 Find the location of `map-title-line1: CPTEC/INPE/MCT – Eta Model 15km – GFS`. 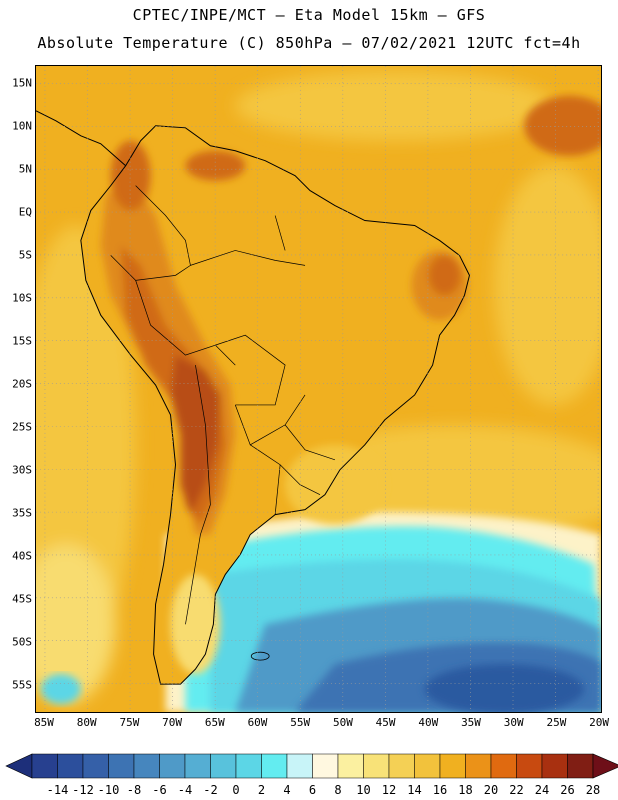

map-title-line1: CPTEC/INPE/MCT – Eta Model 15km – GFS is located at coordinates (309, 15).